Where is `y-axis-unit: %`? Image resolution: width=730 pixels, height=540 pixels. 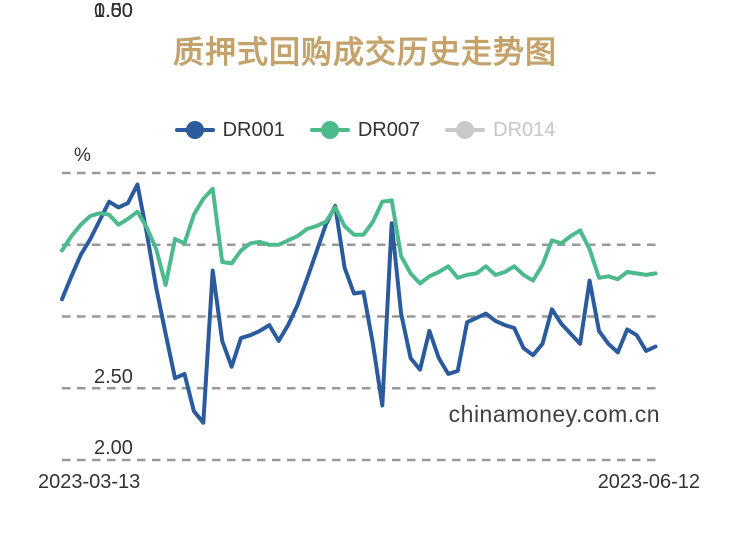 y-axis-unit: % is located at coordinates (82, 155).